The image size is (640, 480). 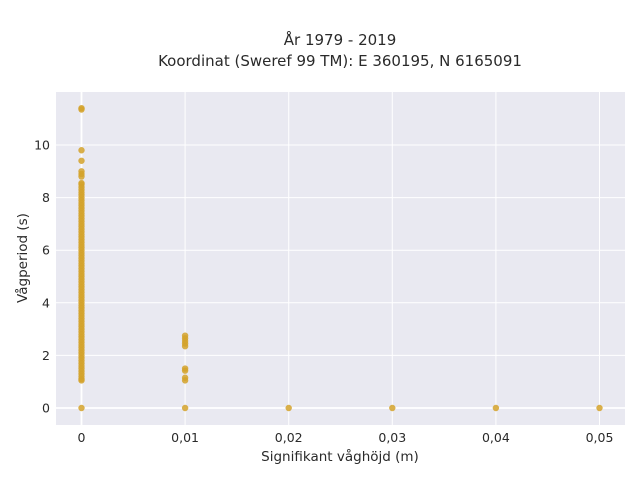 I want to click on x-tick-label: 0, so click(x=82, y=437).